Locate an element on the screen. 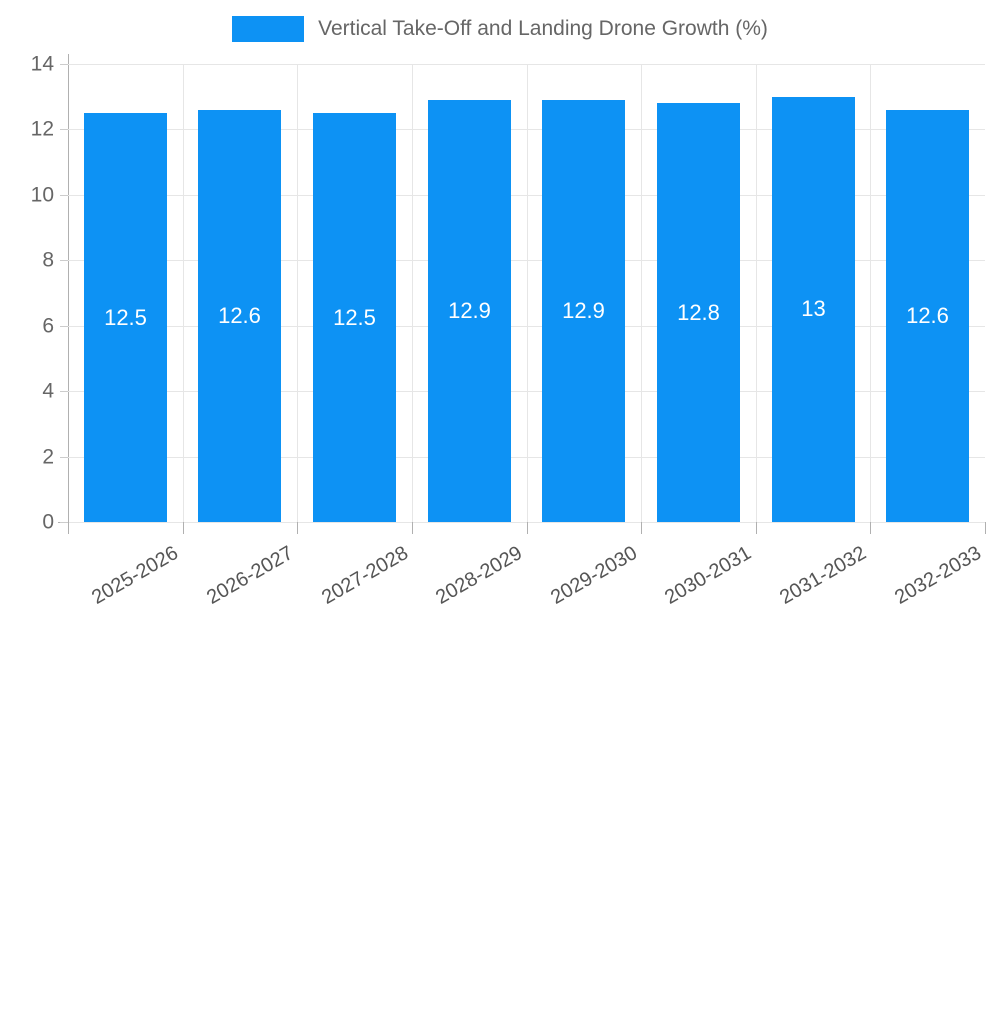 This screenshot has height=1015, width=1000. y-axis-tick-label: 6 is located at coordinates (48, 326).